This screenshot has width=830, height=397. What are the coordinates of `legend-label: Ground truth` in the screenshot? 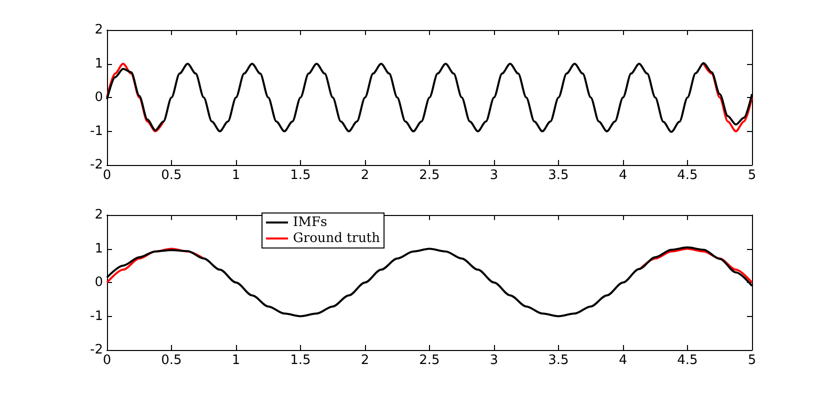 It's located at (337, 238).